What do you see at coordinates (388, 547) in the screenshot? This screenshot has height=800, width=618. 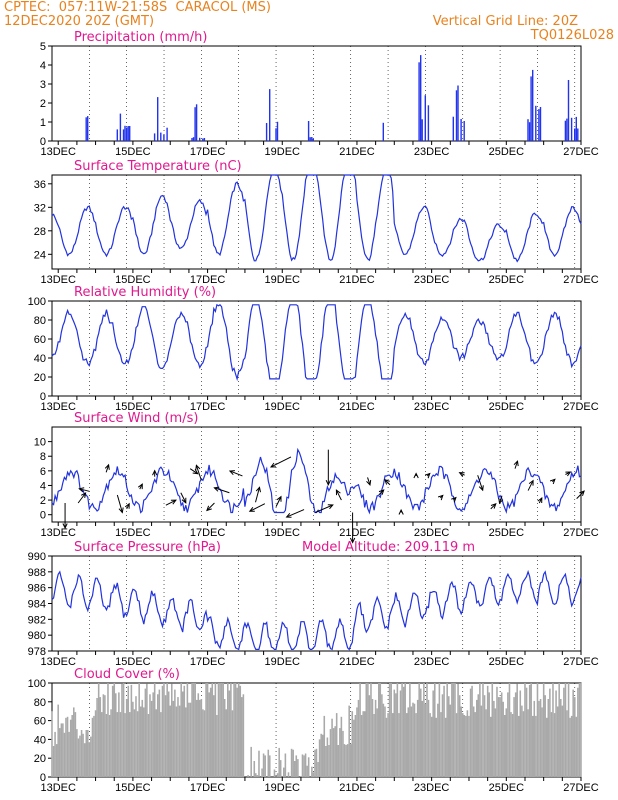 I see `pressure-subtitle: Model Altitude: 209.119 m` at bounding box center [388, 547].